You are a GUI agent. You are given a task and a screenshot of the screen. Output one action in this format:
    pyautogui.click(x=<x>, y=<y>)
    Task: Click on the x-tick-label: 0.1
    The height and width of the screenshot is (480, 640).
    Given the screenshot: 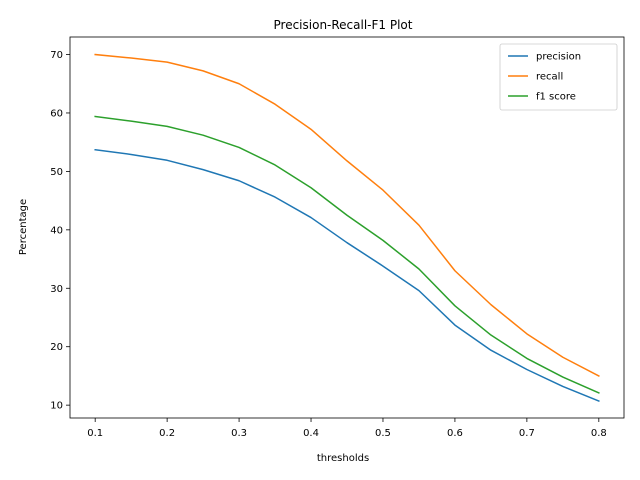 What is the action you would take?
    pyautogui.click(x=95, y=433)
    